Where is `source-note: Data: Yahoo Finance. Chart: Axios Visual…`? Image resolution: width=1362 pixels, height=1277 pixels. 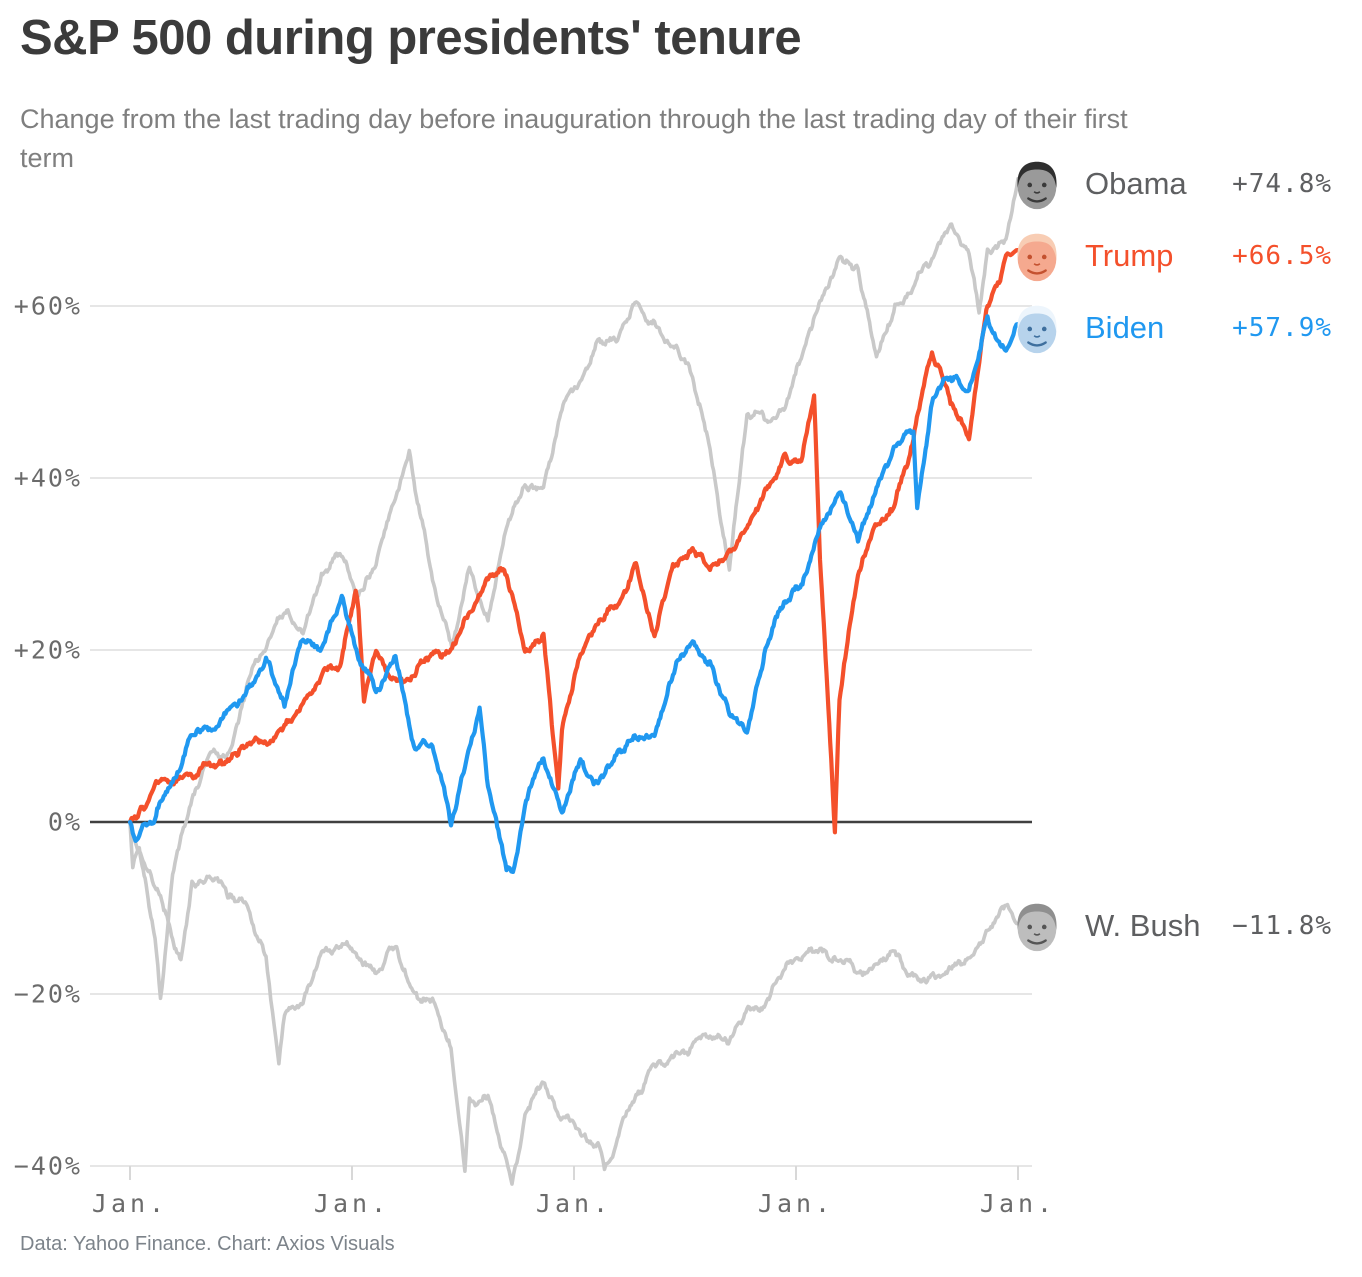 source-note: Data: Yahoo Finance. Chart: Axios Visual… is located at coordinates (207, 1244).